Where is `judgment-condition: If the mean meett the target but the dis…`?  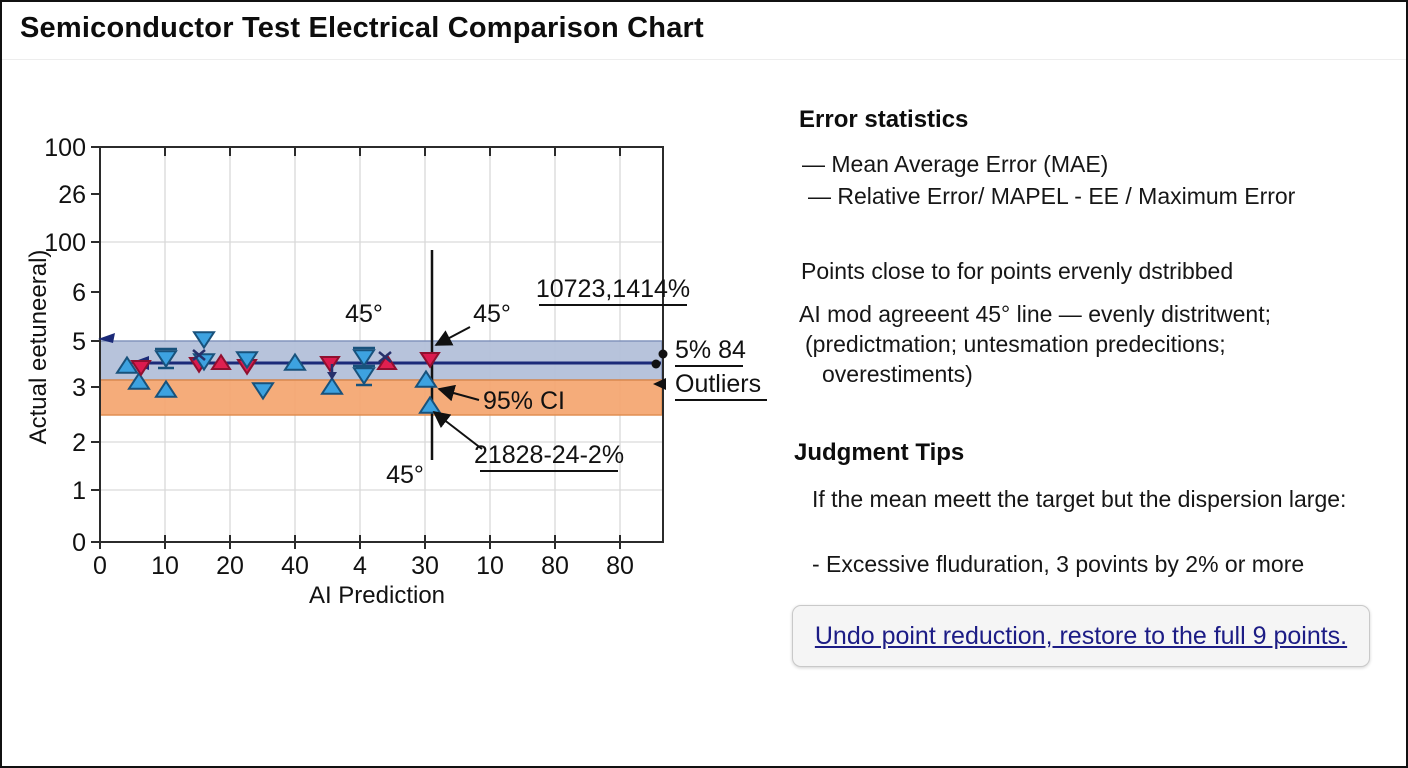
judgment-condition: If the mean meett the target but the dis… is located at coordinates (1079, 499).